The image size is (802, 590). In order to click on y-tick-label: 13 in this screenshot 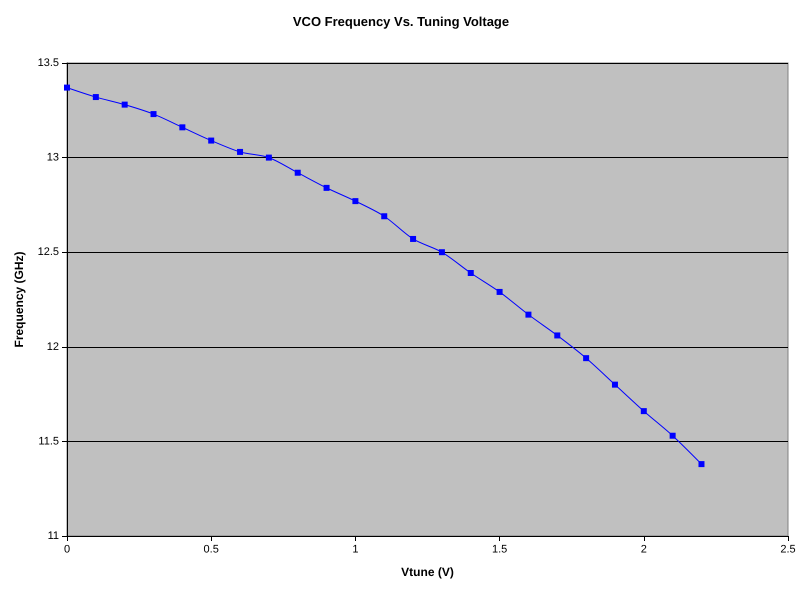, I will do `click(52, 158)`.